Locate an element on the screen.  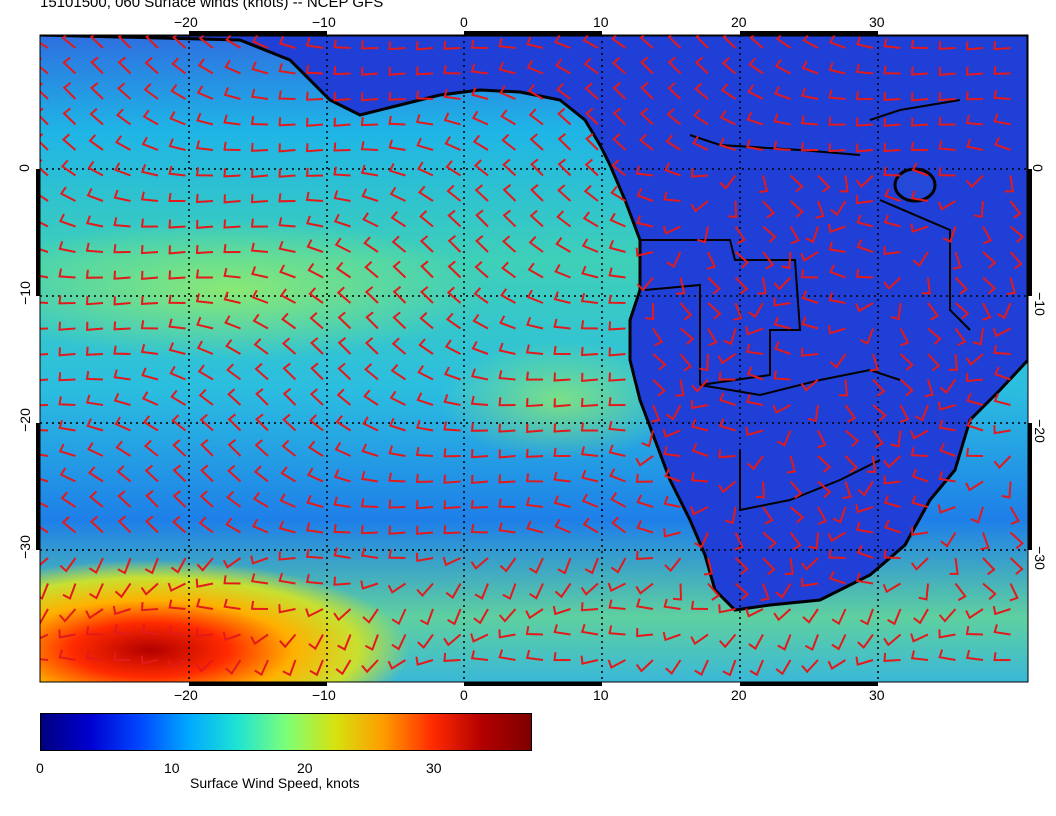
lat-tick-right: 0 is located at coordinates (1037, 168).